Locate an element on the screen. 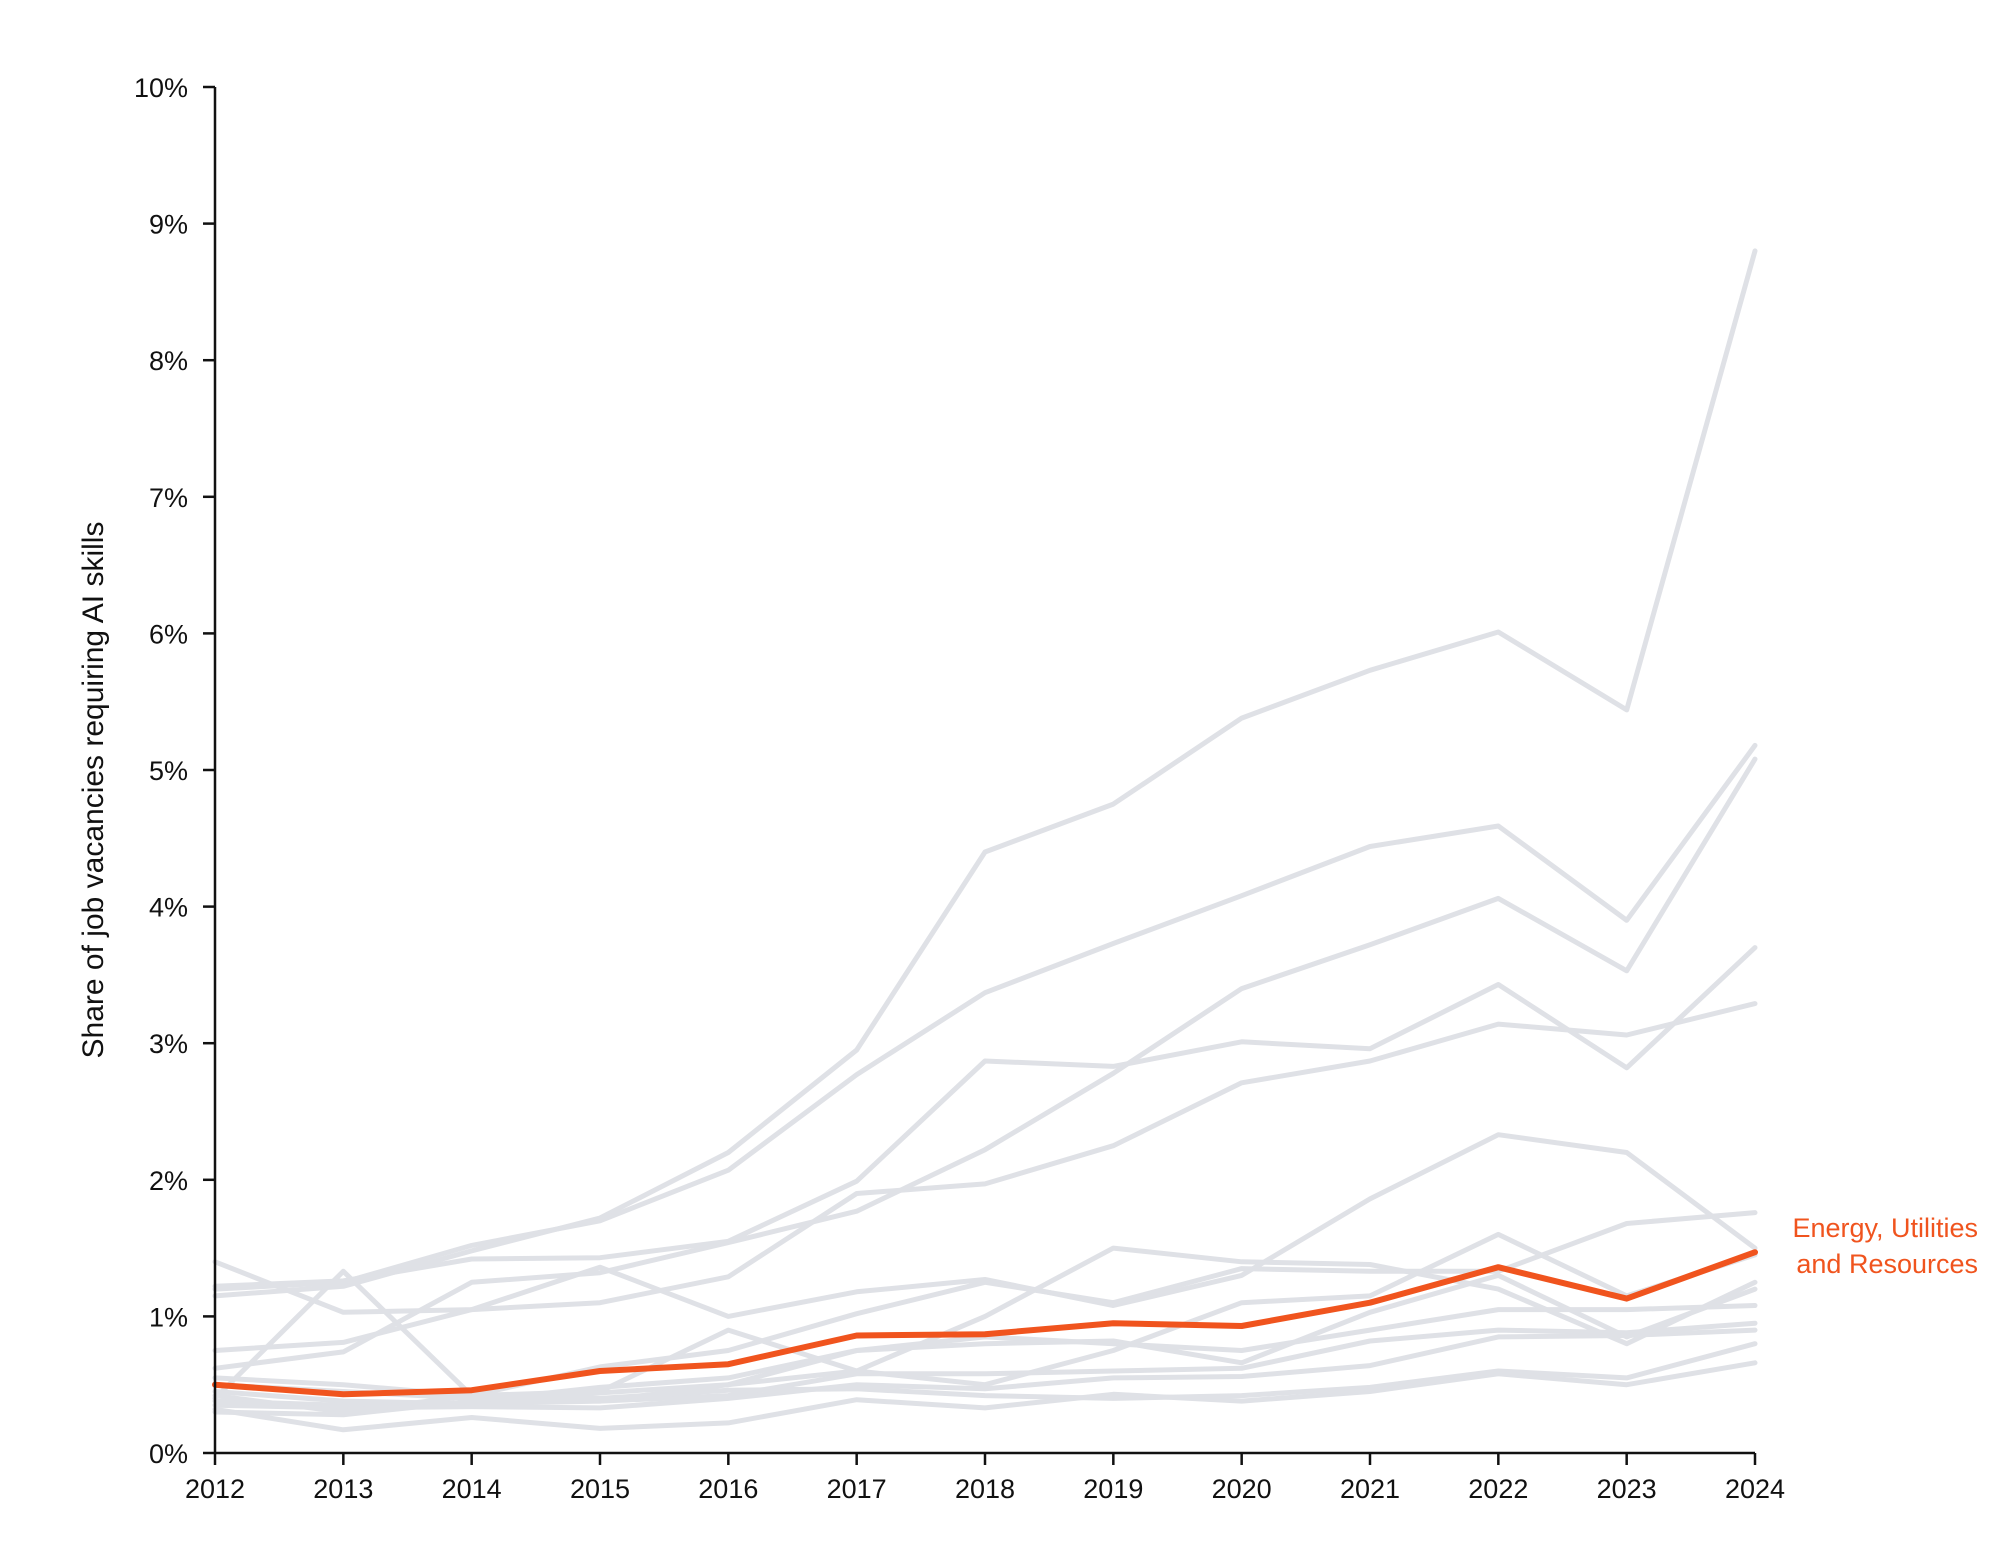  x-tick-label: 2017 is located at coordinates (857, 1489).